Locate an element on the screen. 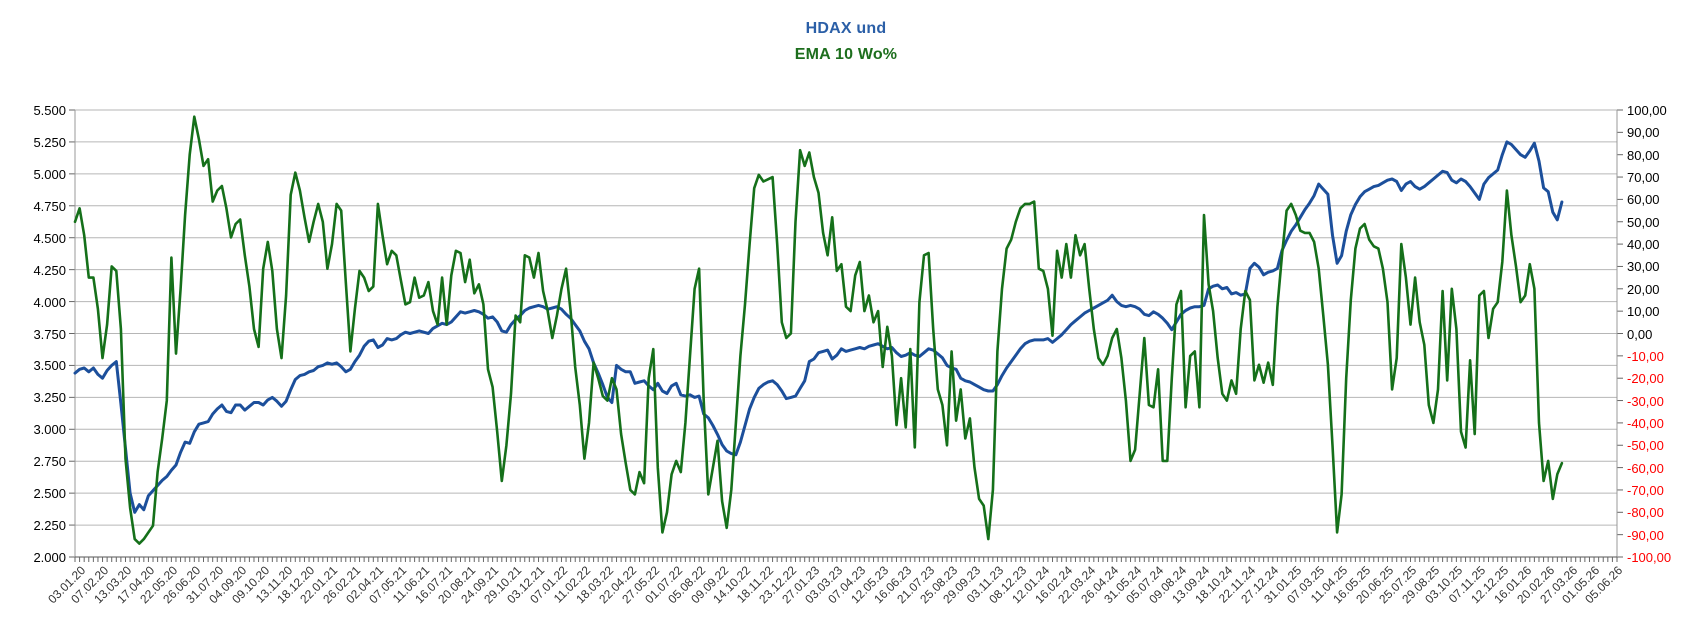 This screenshot has width=1705, height=632. y-axis-right-label: 10,00 is located at coordinates (1643, 312).